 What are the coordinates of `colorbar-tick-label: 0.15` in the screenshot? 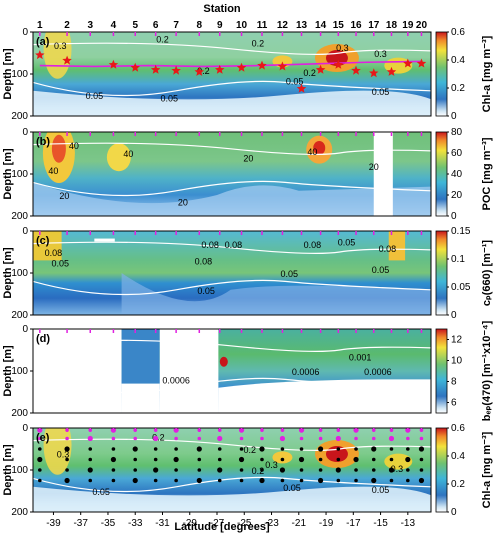 It's located at (461, 231).